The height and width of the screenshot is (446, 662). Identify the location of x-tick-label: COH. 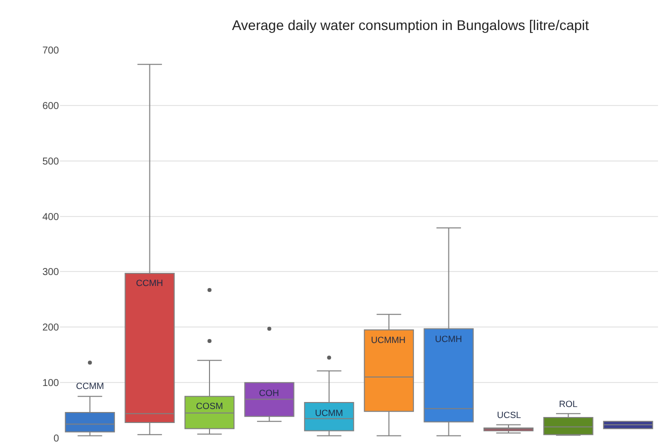
(269, 393).